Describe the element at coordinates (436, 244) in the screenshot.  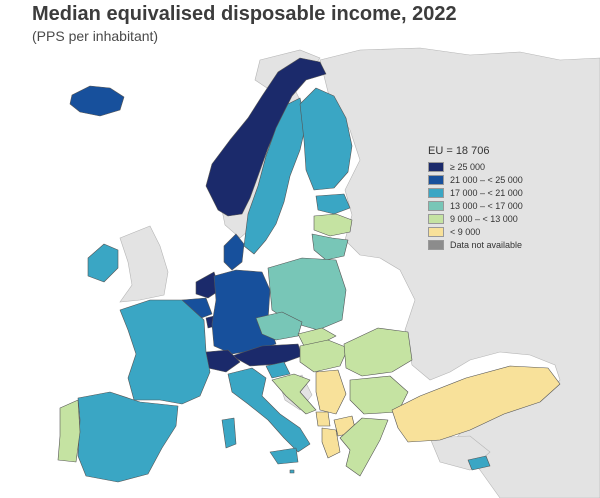
I see `legend-swatch-not-available` at that location.